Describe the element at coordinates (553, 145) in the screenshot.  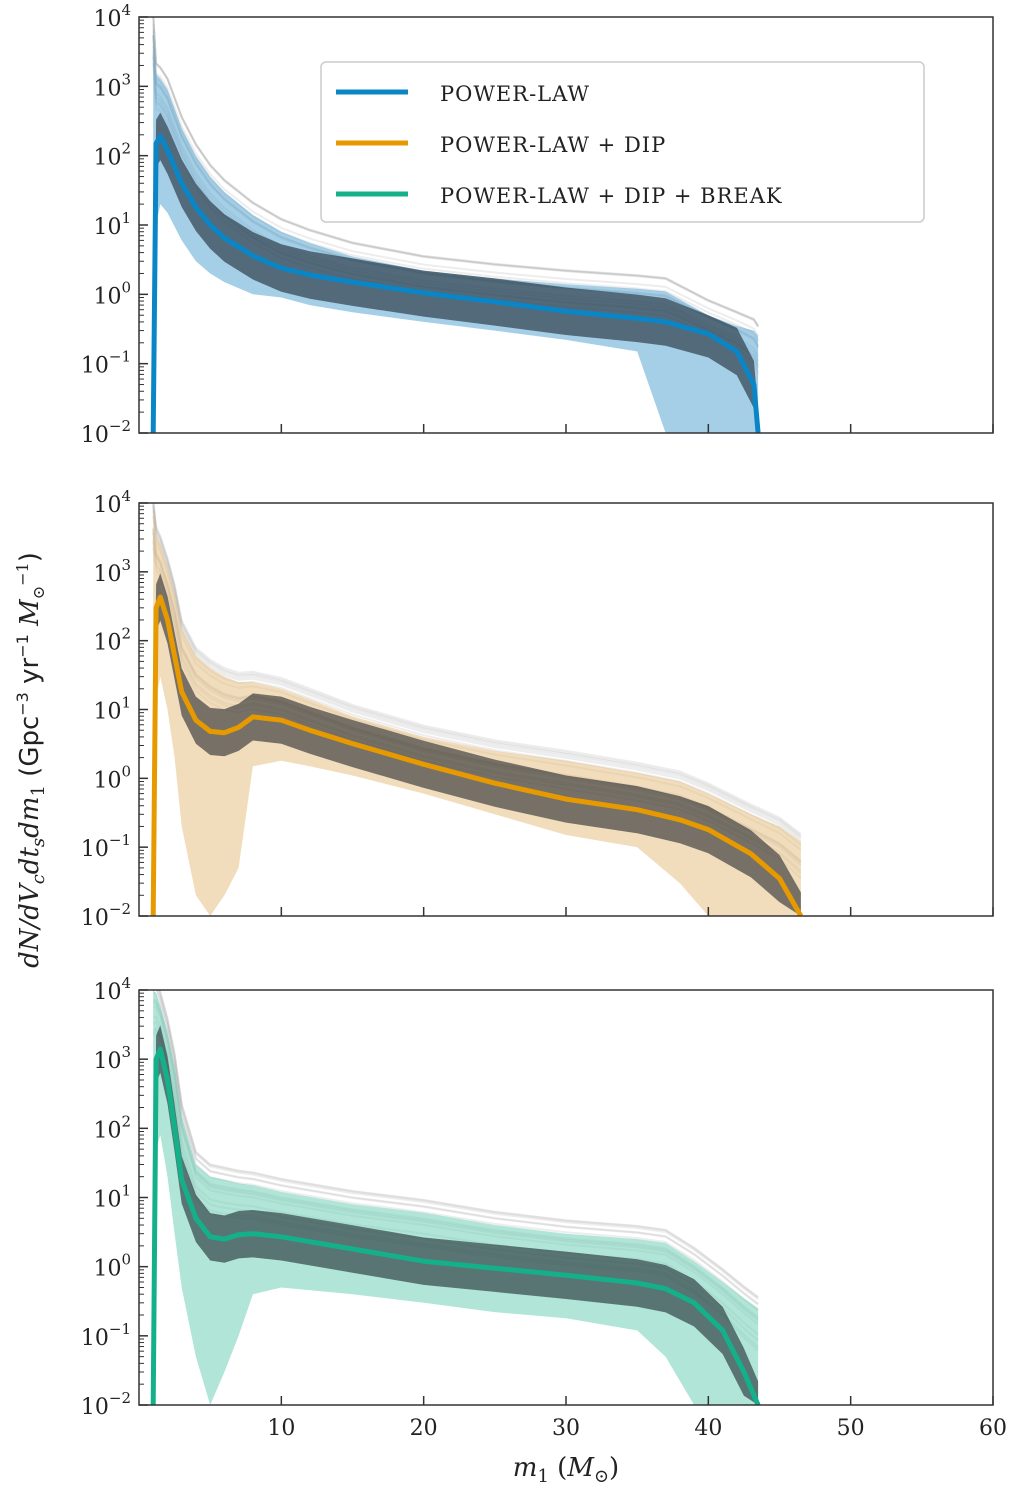
I see `legend-label-power-law-dip: POWER-LAW + DIP` at that location.